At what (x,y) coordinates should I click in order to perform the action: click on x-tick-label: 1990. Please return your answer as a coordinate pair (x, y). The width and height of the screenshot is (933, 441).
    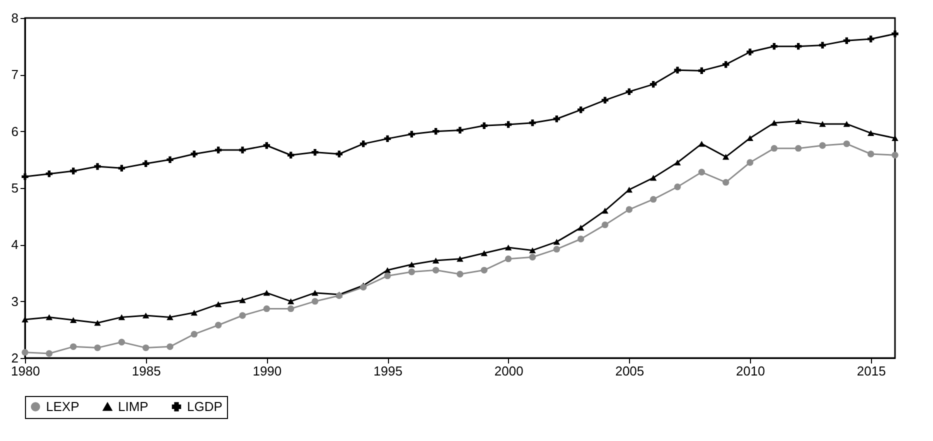
    Looking at the image, I should click on (267, 371).